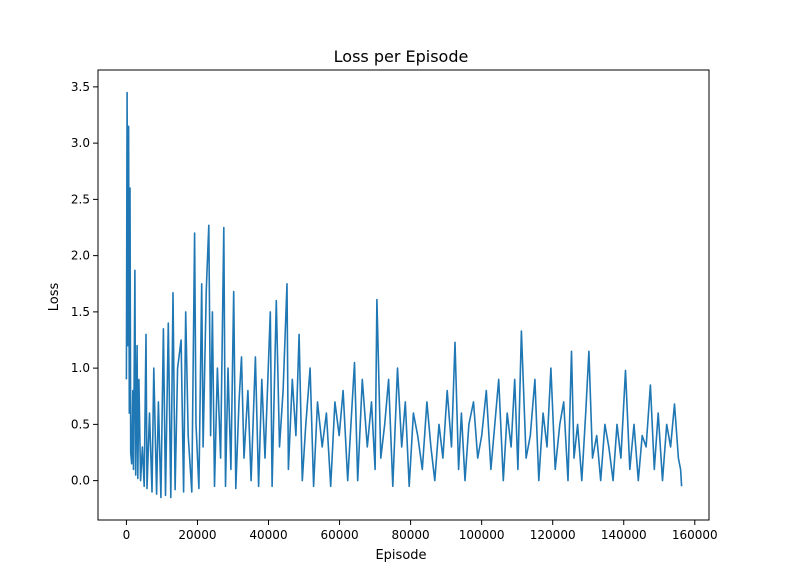  I want to click on chart-title: Loss per Episode, so click(401, 56).